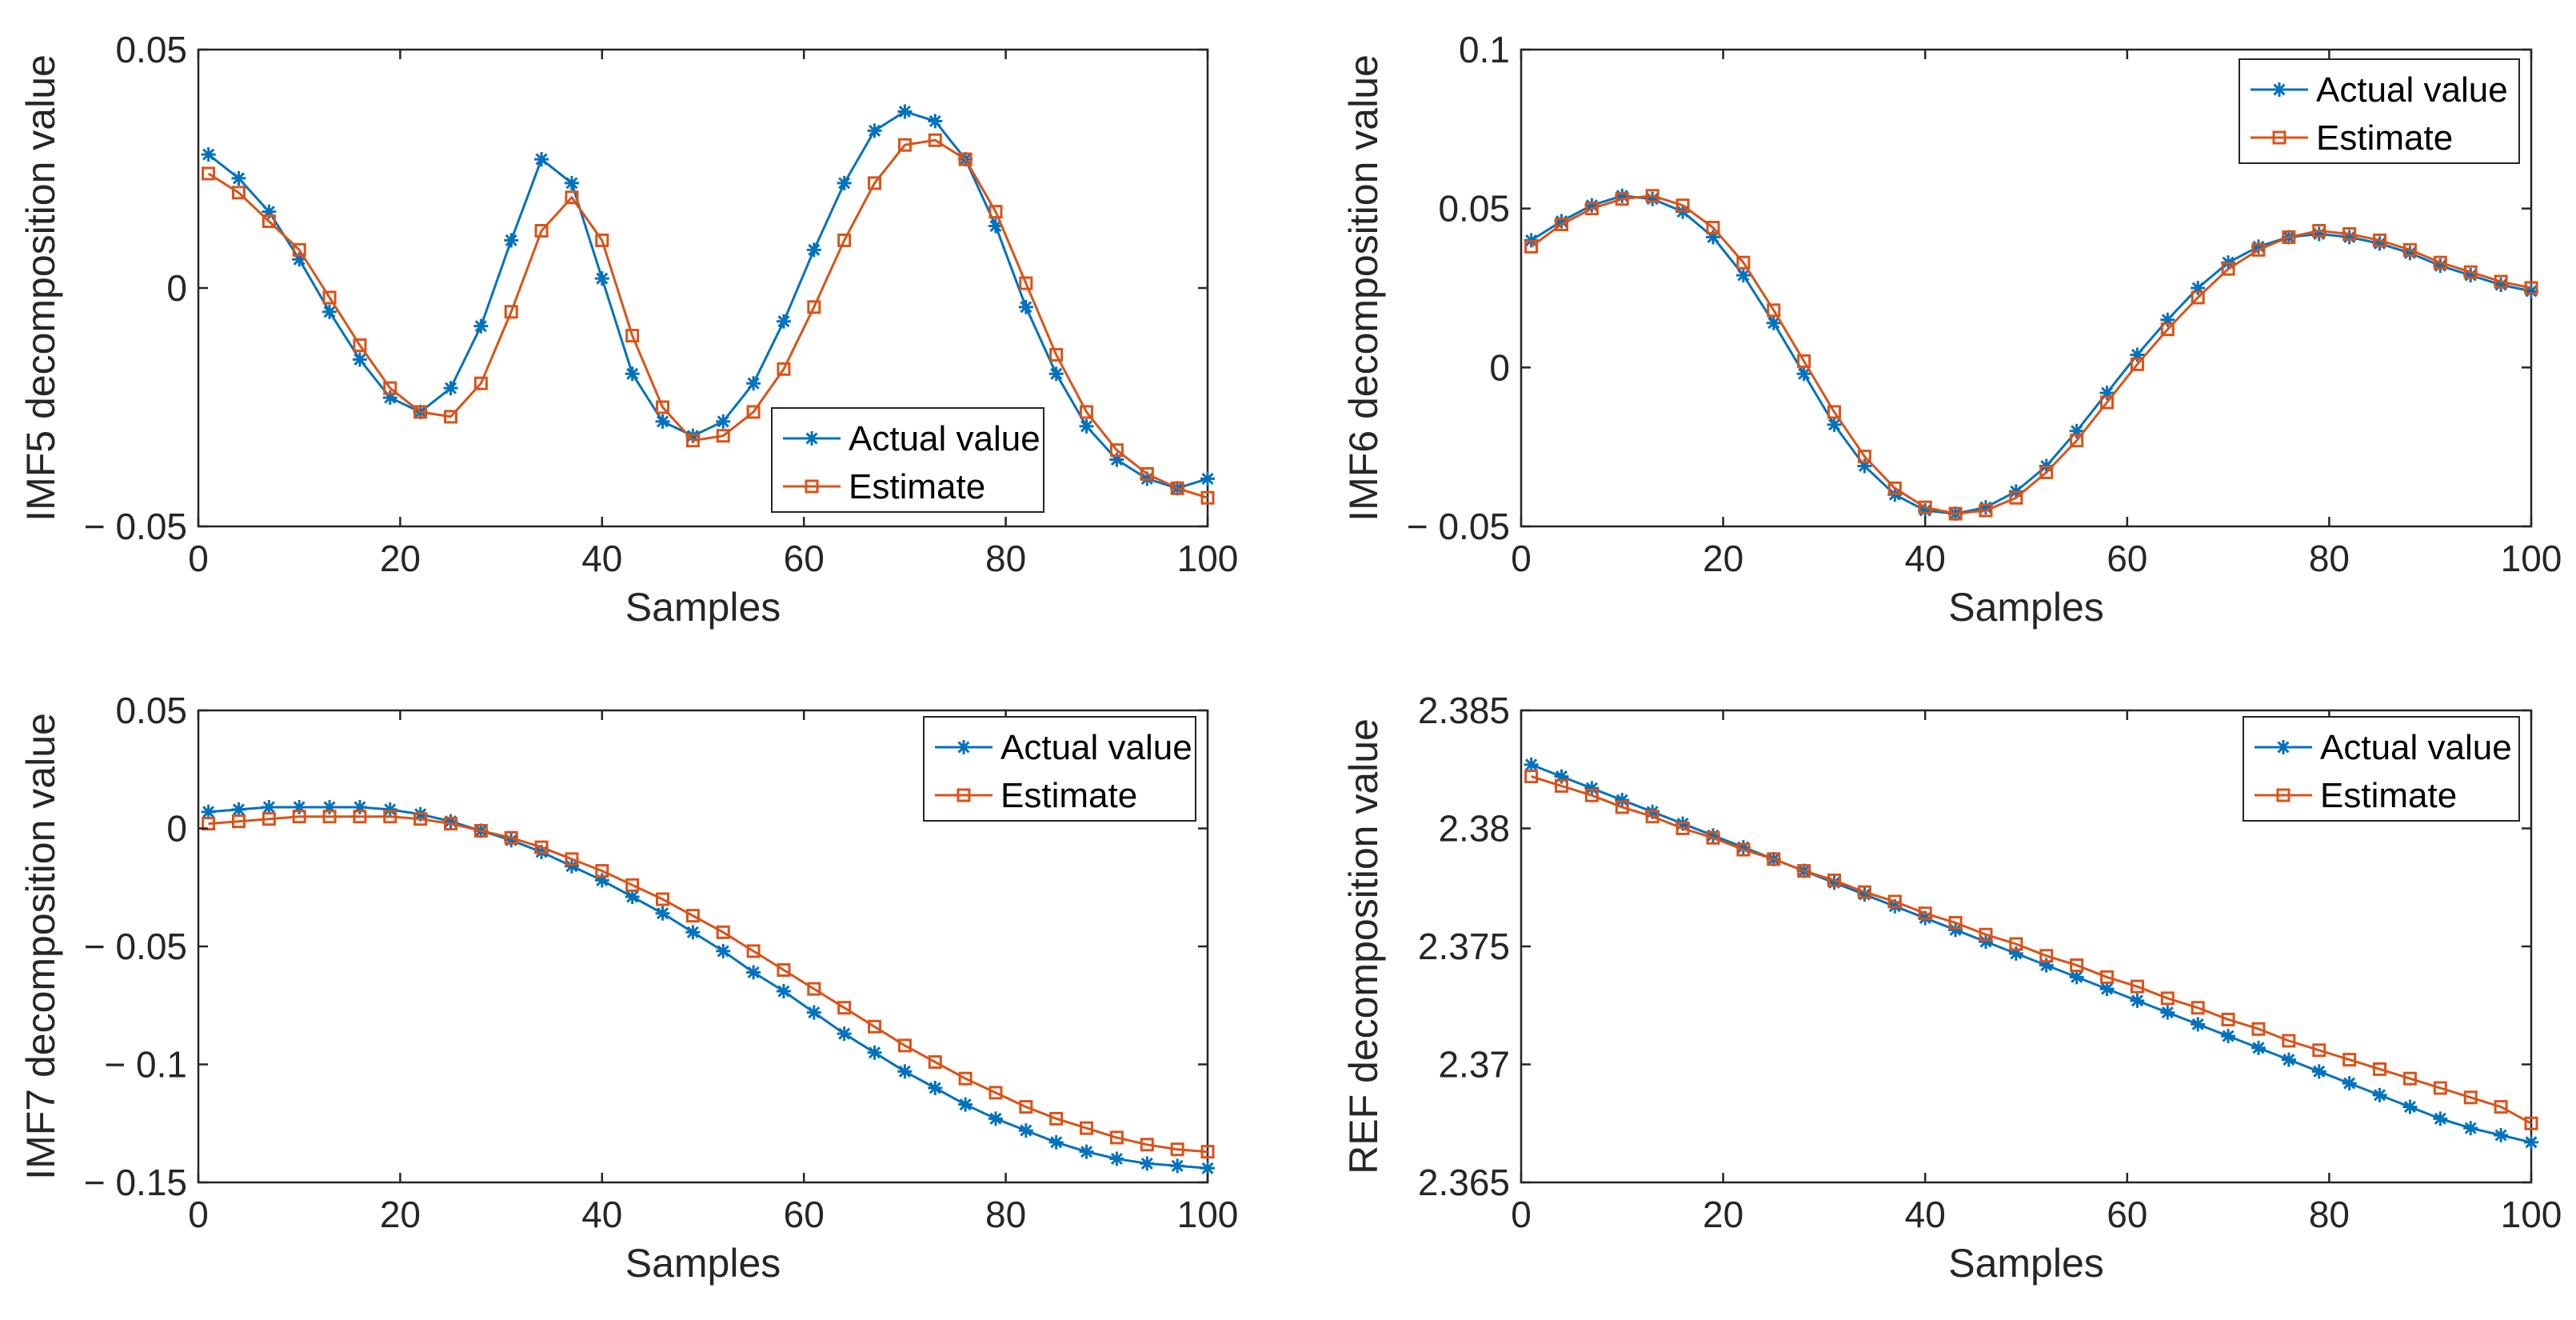  What do you see at coordinates (135, 1182) in the screenshot?
I see `y-tick-label: − 0.15` at bounding box center [135, 1182].